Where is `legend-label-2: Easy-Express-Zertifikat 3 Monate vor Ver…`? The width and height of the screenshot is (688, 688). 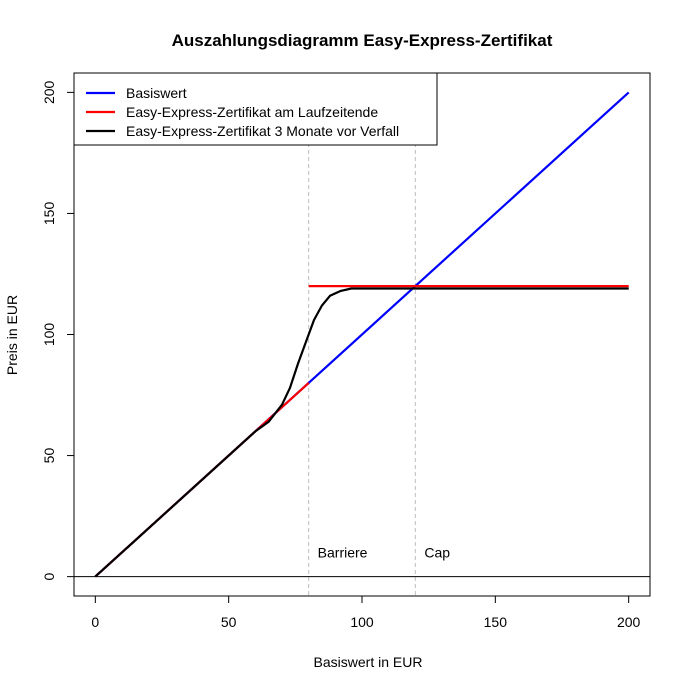
legend-label-2: Easy-Express-Zertifikat 3 Monate vor Ver… is located at coordinates (262, 131).